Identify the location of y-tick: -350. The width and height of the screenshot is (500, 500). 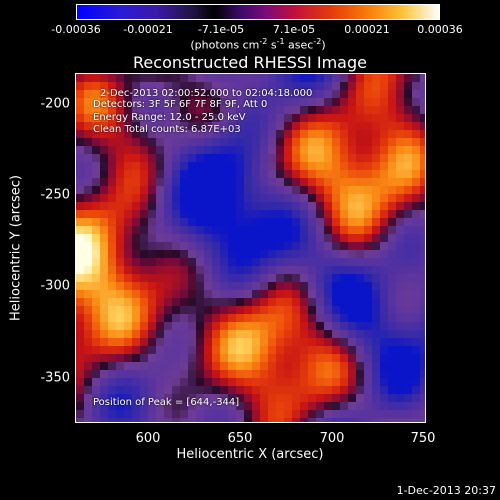
(55, 378).